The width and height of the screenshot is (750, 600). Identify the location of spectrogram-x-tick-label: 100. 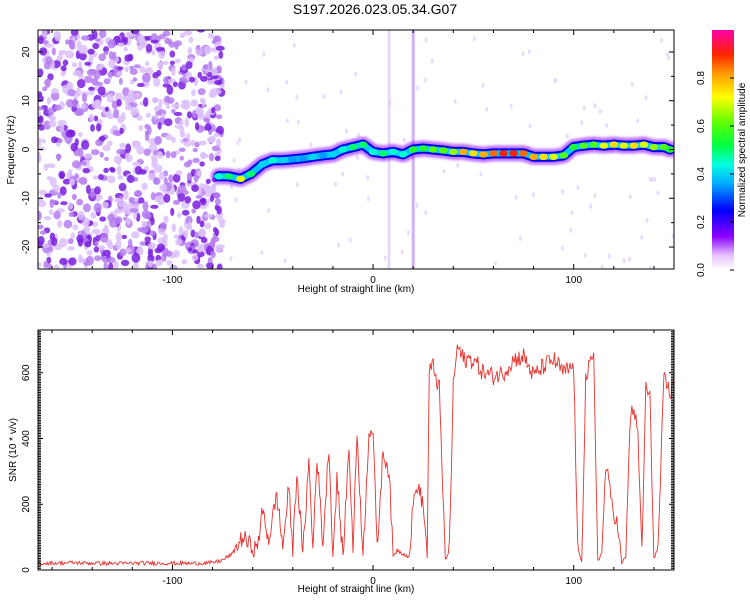
(573, 280).